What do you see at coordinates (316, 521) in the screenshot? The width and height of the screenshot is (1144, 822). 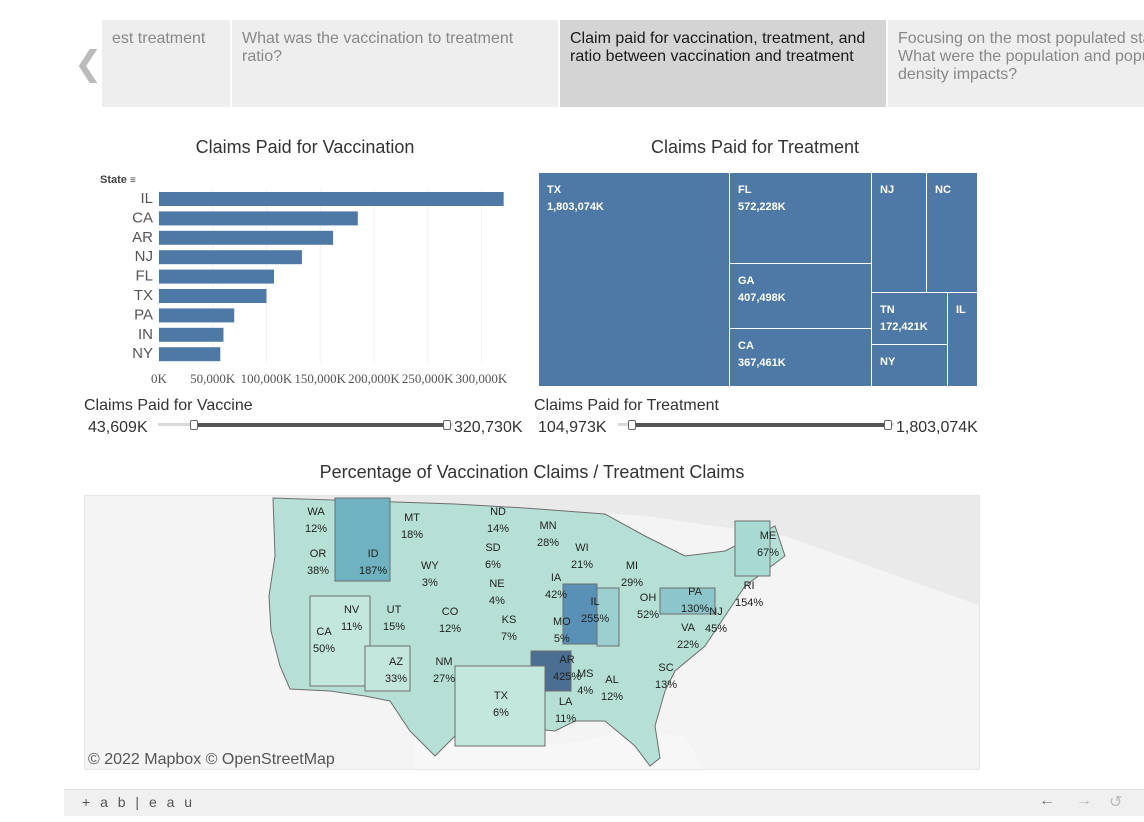 I see `map-state-label-wa: WA 12%` at bounding box center [316, 521].